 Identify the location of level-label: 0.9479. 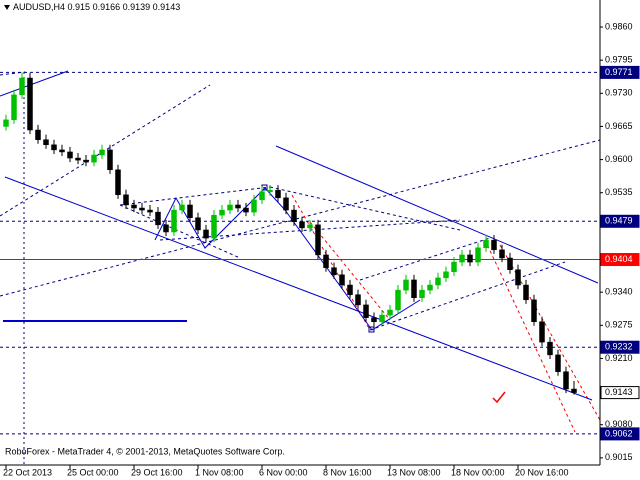
(619, 221).